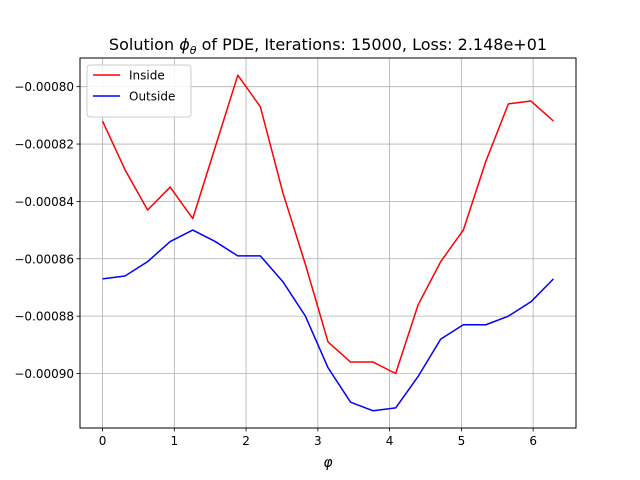 This screenshot has width=640, height=480. I want to click on x-tick-label: 3, so click(318, 441).